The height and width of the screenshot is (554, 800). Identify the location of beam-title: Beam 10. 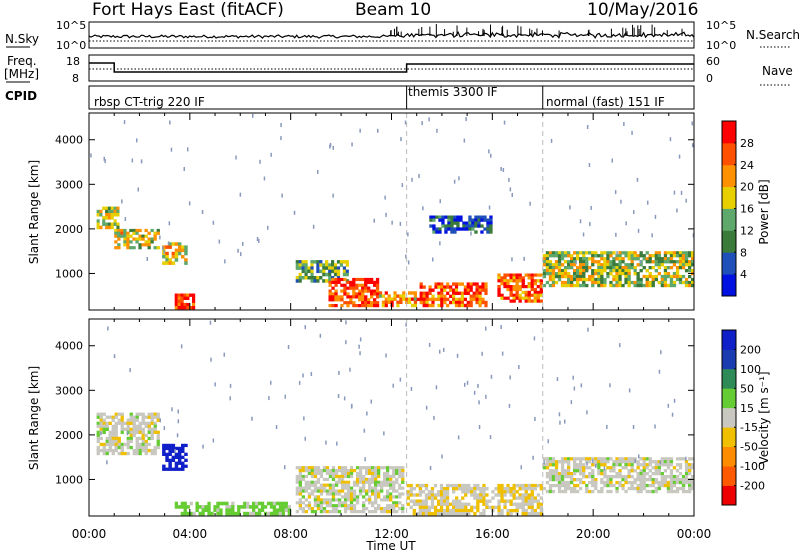
(393, 10).